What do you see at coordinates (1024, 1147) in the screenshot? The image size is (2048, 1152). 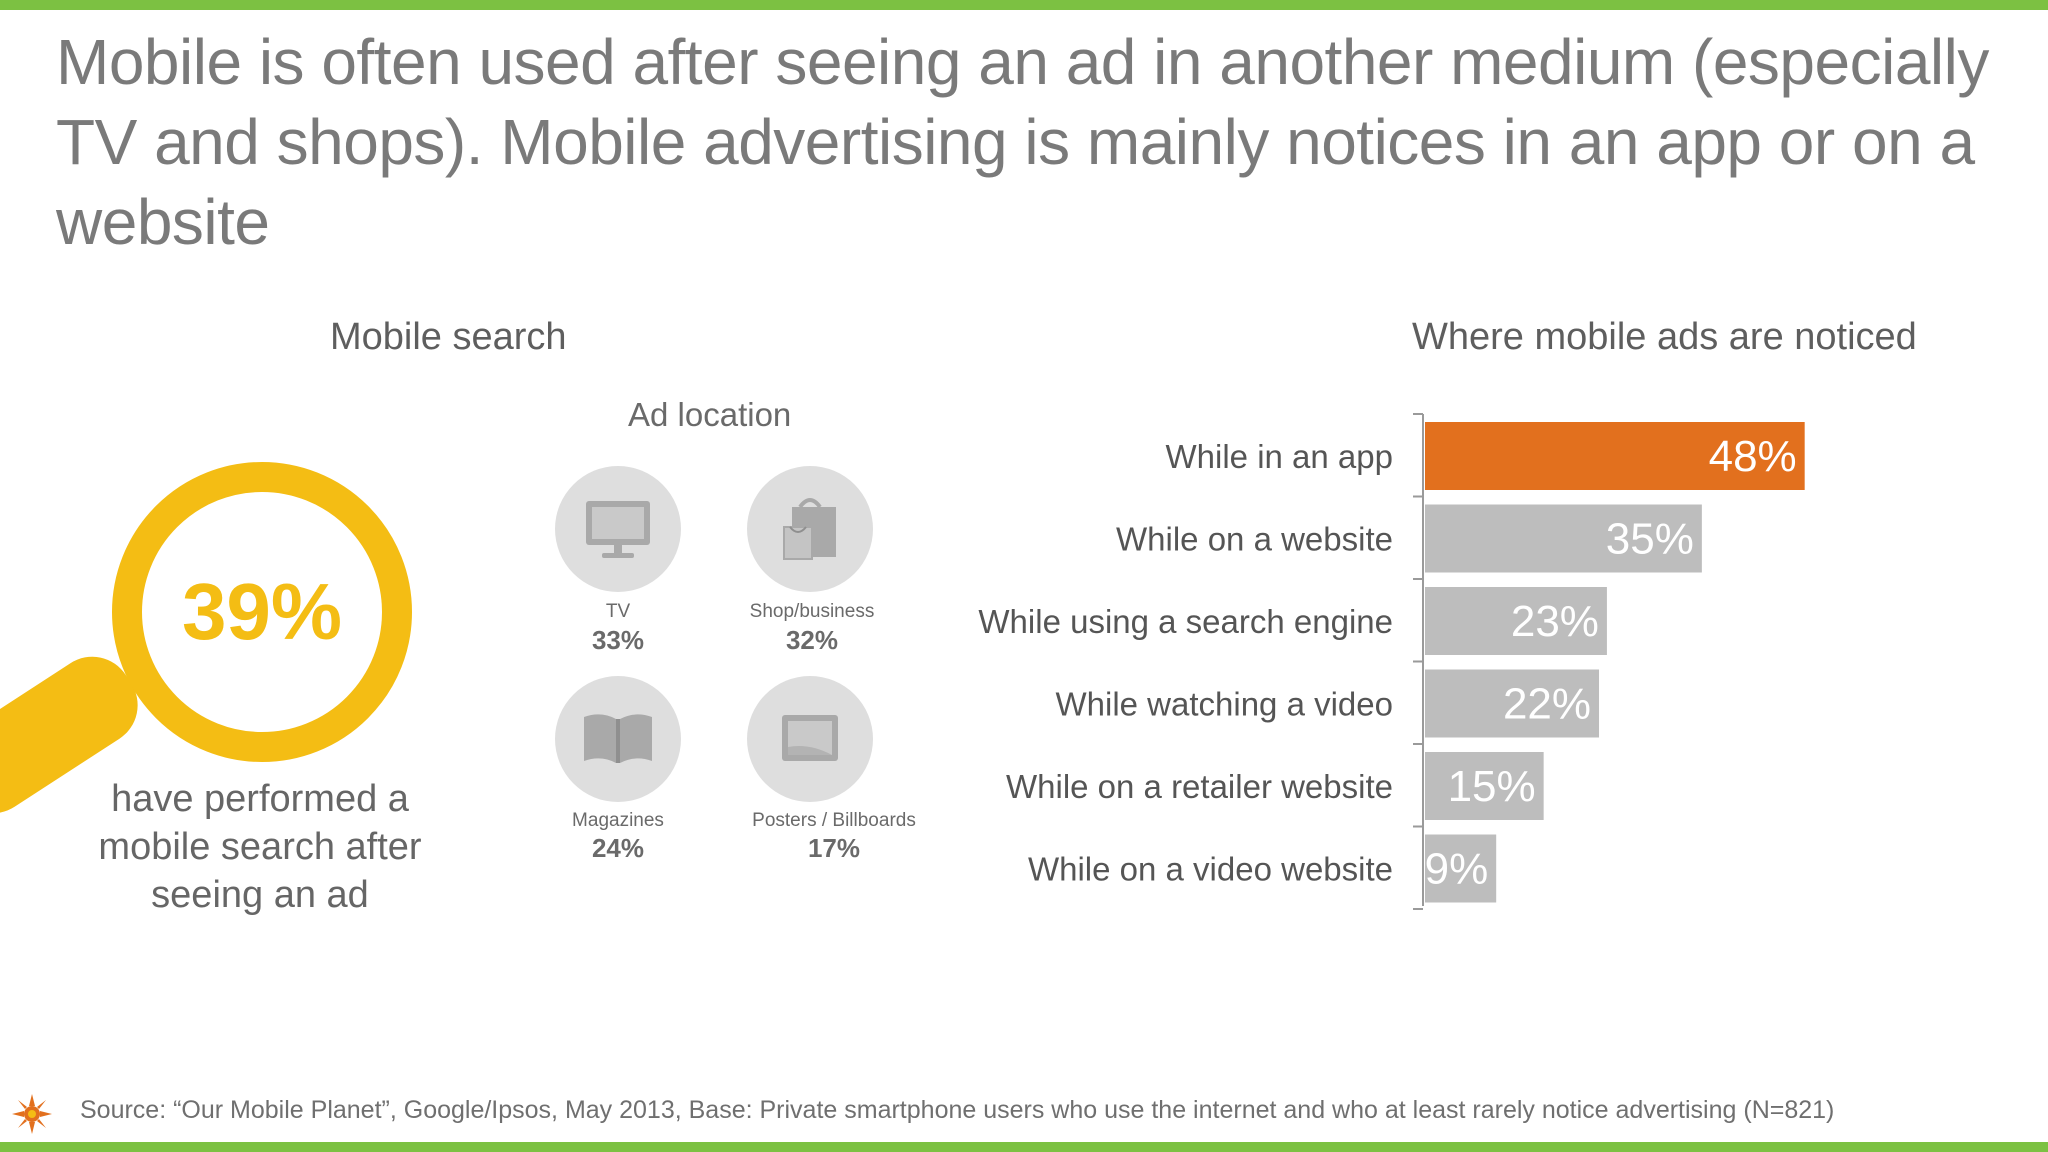 I see `bottom-accent-bar` at bounding box center [1024, 1147].